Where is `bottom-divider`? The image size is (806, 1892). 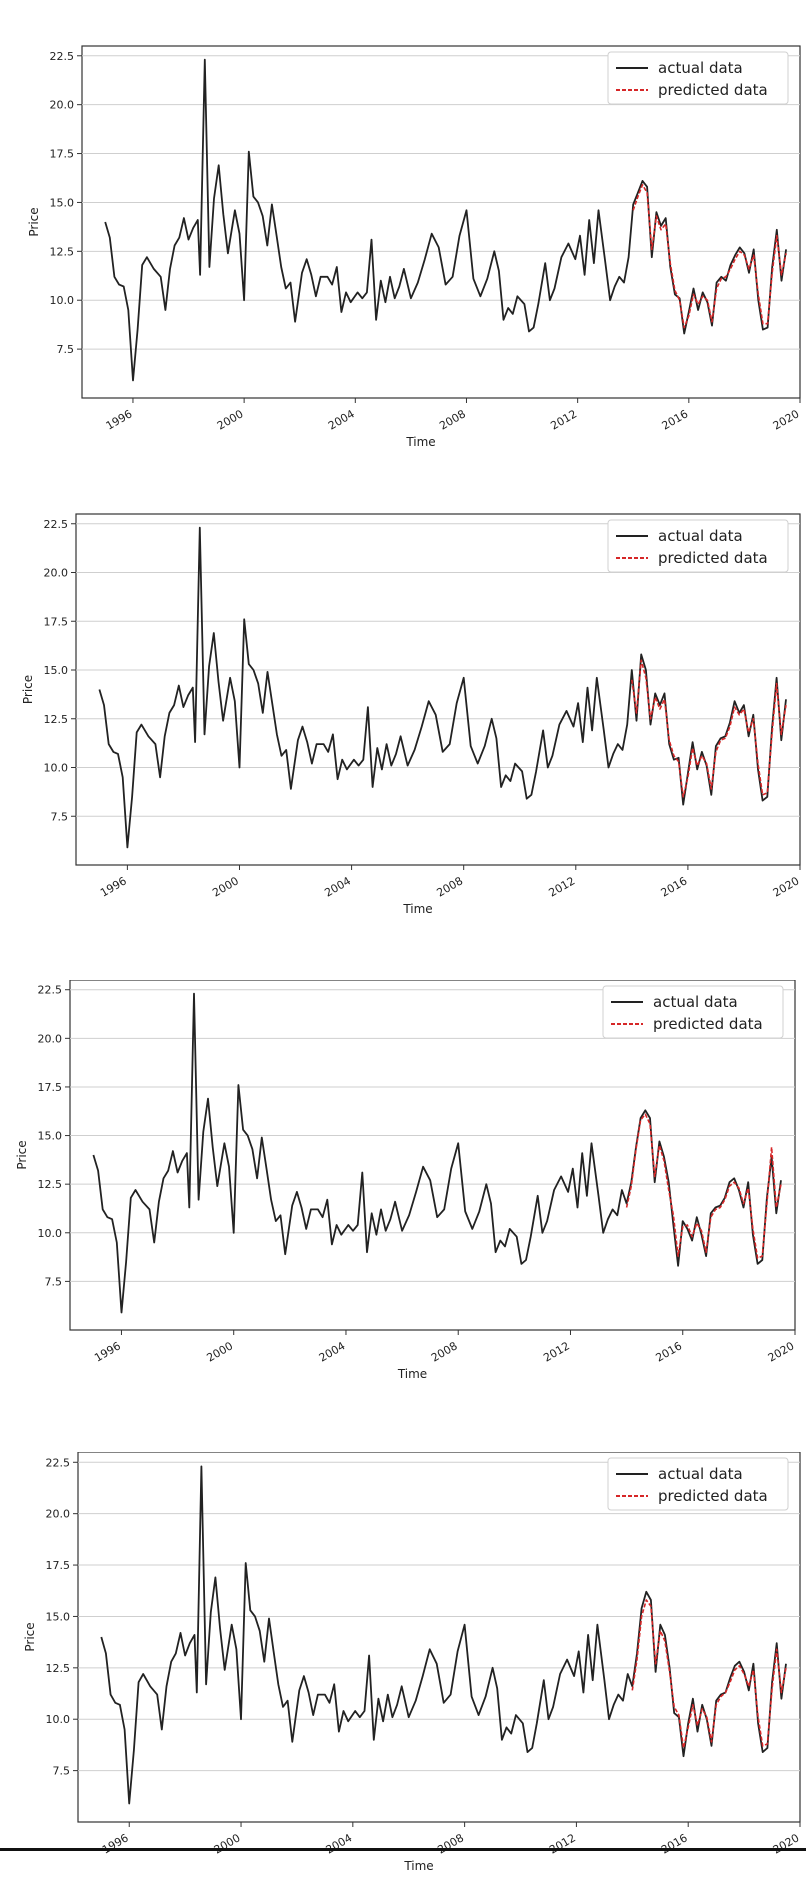 bottom-divider is located at coordinates (403, 1849).